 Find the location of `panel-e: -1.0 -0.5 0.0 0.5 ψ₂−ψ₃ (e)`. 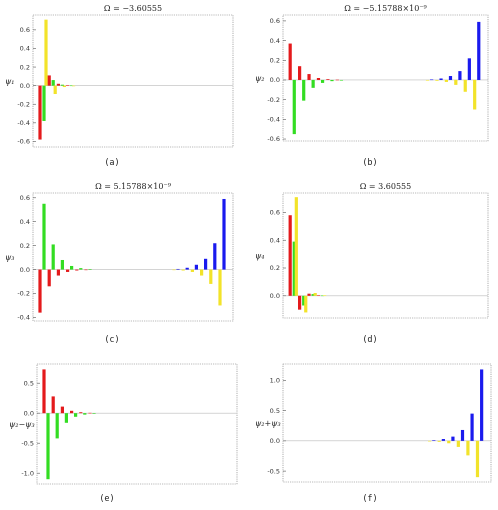

panel-e: -1.0 -0.5 0.0 0.5 ψ₂−ψ₃ (e) is located at coordinates (123, 433).